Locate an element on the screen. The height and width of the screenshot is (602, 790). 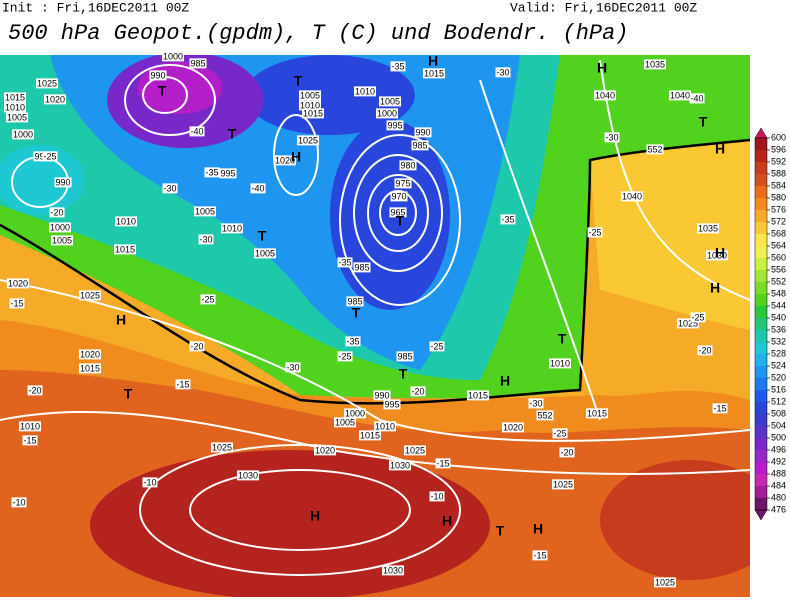
colorbar-label: 580 is located at coordinates (778, 197).